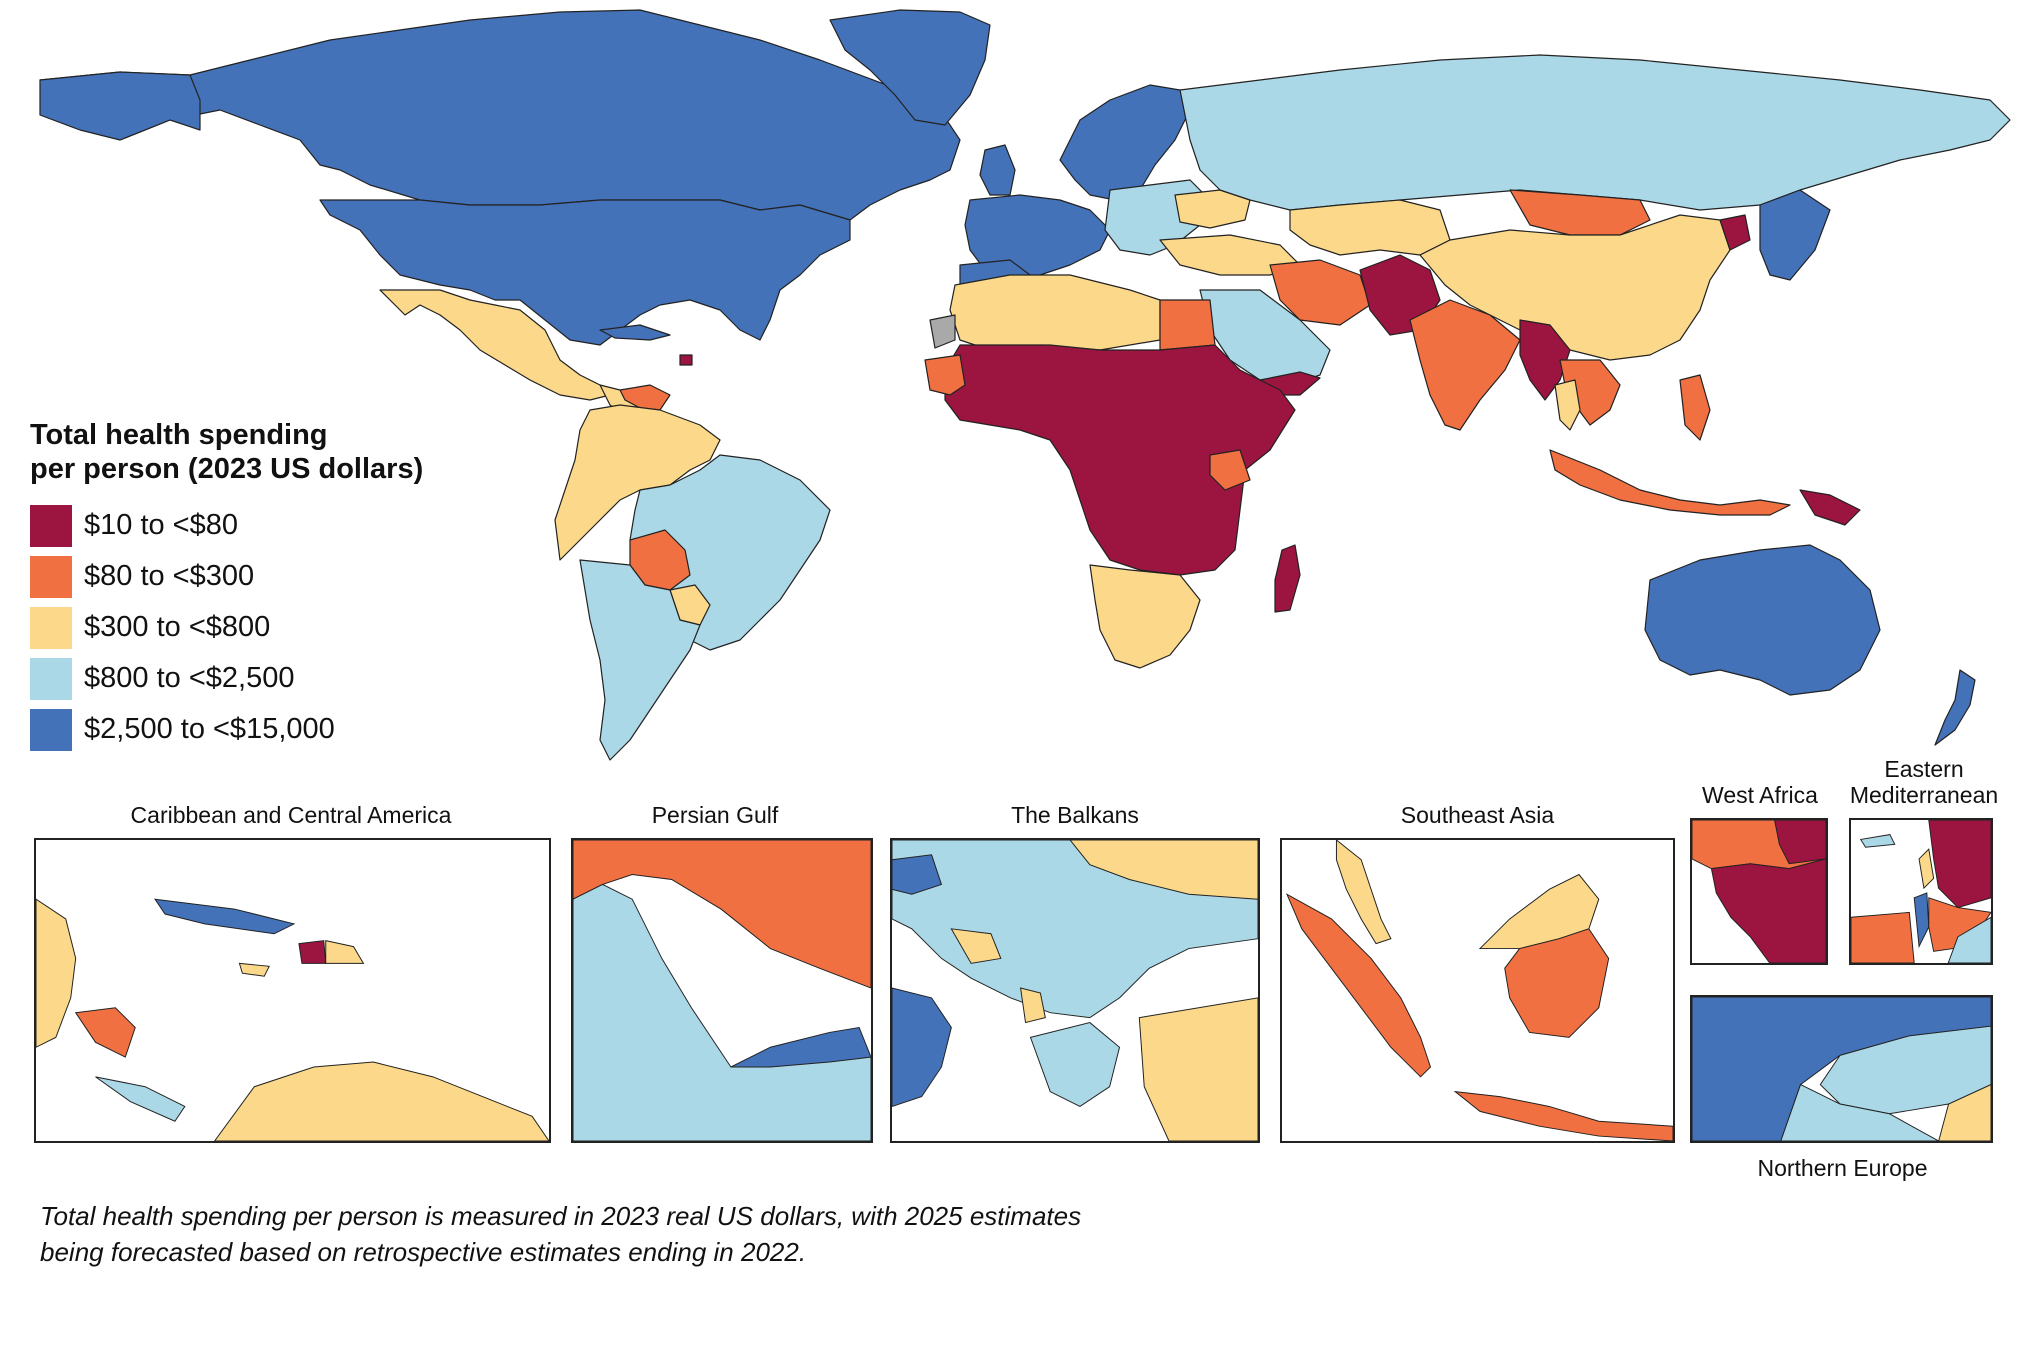 This screenshot has height=1352, width=2023. Describe the element at coordinates (1145, 616) in the screenshot. I see `region-southern-africa` at that location.